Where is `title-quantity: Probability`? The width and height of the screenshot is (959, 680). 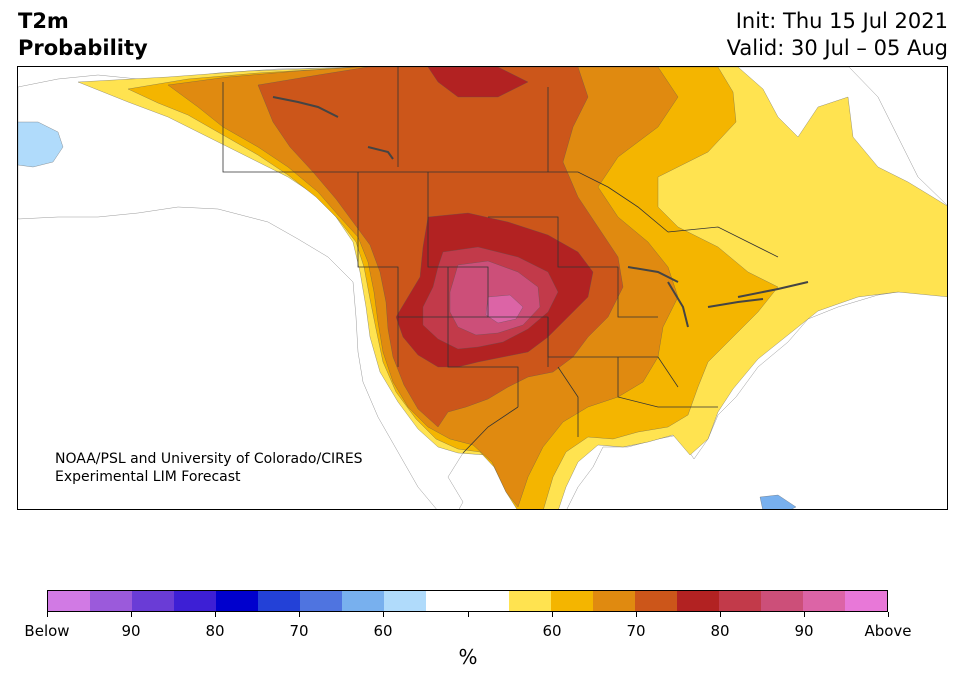 title-quantity: Probability is located at coordinates (83, 48).